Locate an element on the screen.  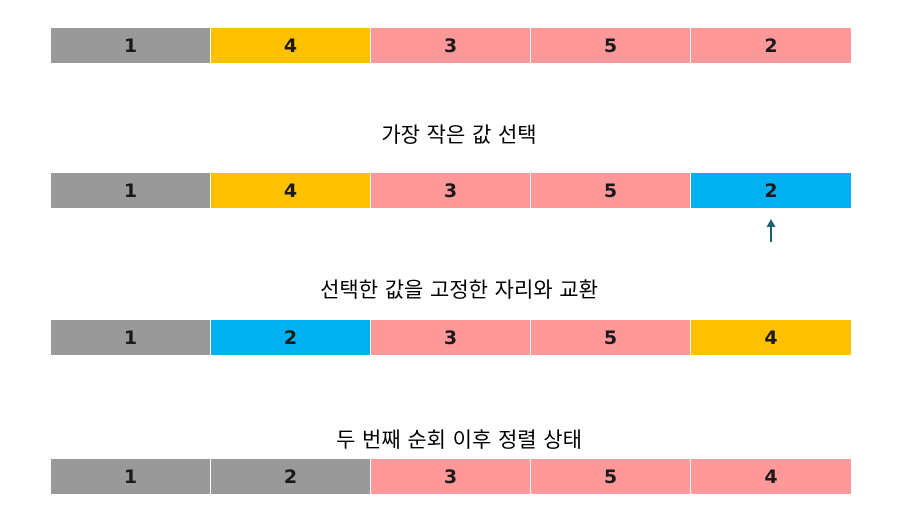
caption-after-second-pass: 두 번째 순회 이후 정렬 상태 is located at coordinates (459, 440).